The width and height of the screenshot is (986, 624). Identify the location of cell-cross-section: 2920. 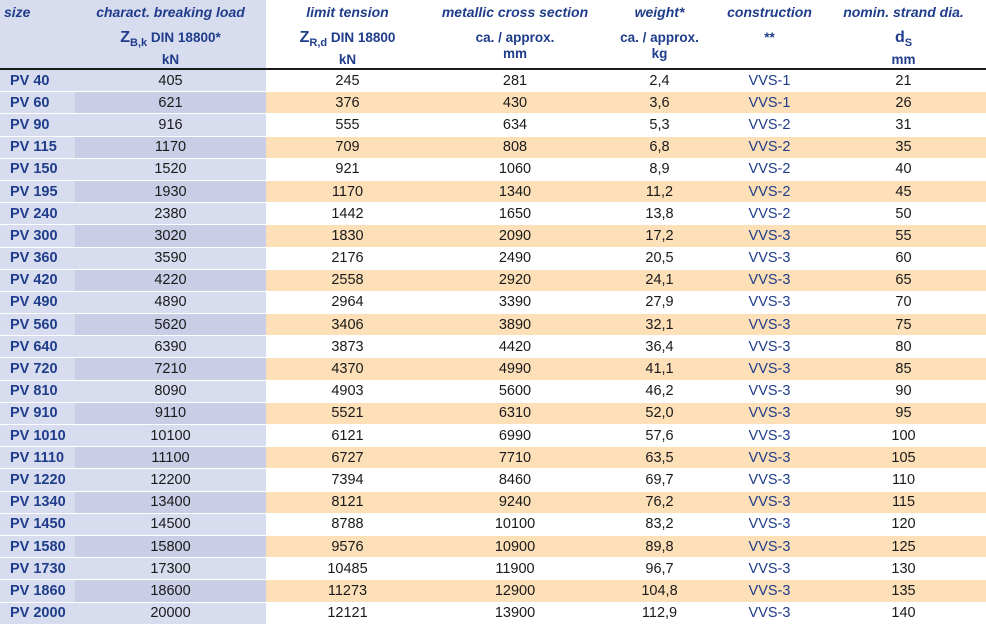
(515, 280).